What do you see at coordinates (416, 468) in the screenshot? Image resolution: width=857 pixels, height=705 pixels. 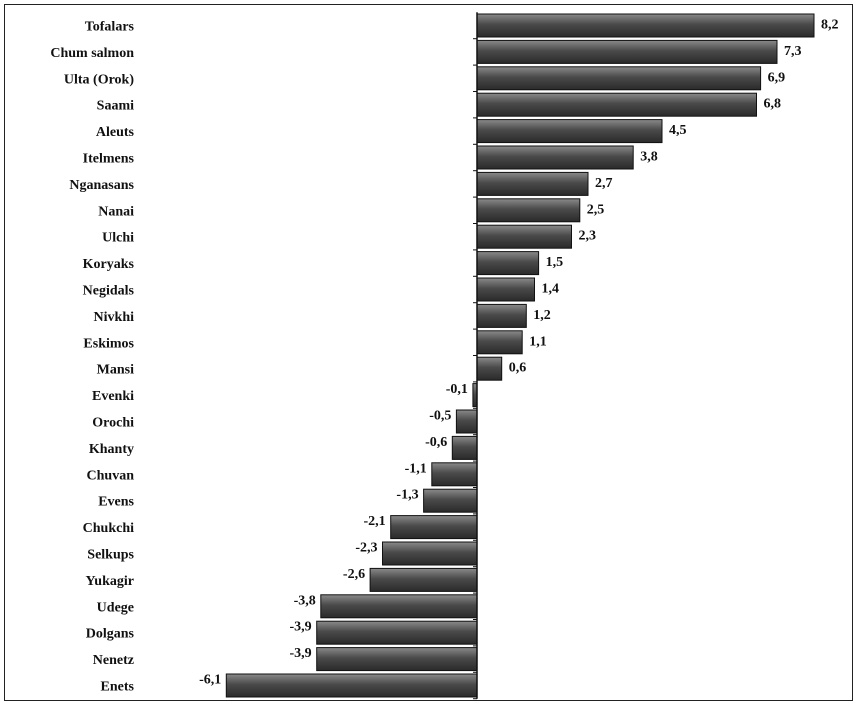 I see `value-label: -1,1` at bounding box center [416, 468].